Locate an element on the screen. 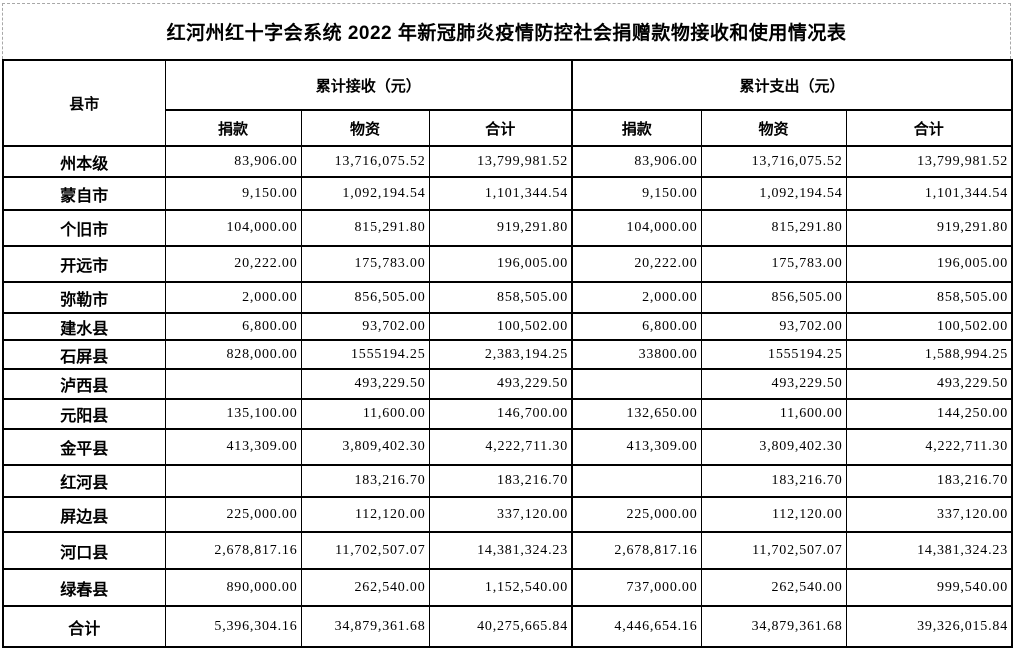  recv-total-cell: 493,229.50 is located at coordinates (500, 384).